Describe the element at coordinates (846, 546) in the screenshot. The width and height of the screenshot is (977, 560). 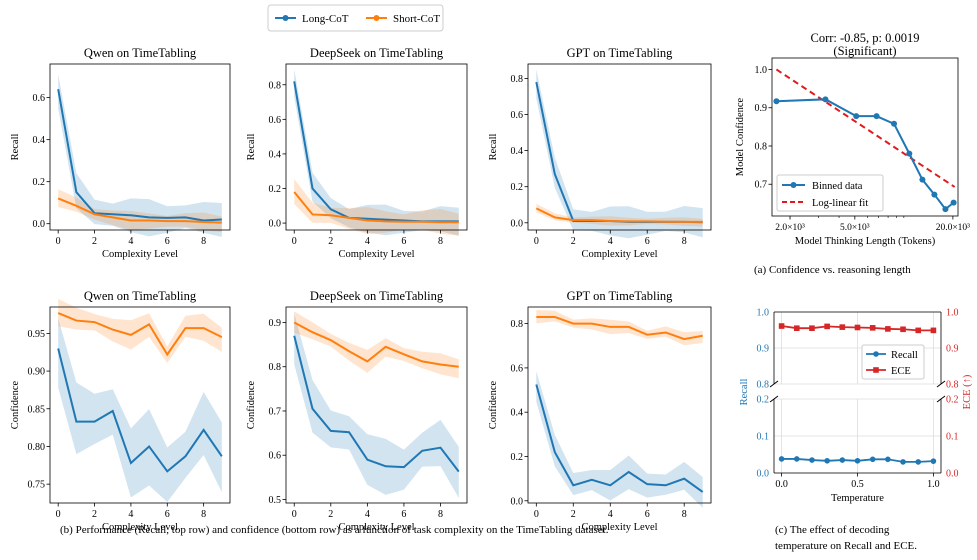
I see `caption-c-line2: temperature on Recall and ECE.` at that location.